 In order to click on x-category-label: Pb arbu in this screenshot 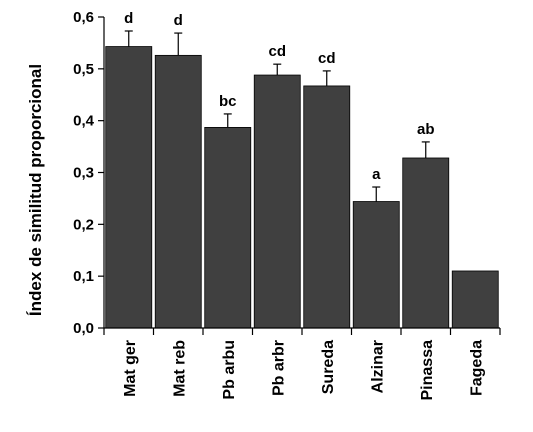, I will do `click(229, 370)`.